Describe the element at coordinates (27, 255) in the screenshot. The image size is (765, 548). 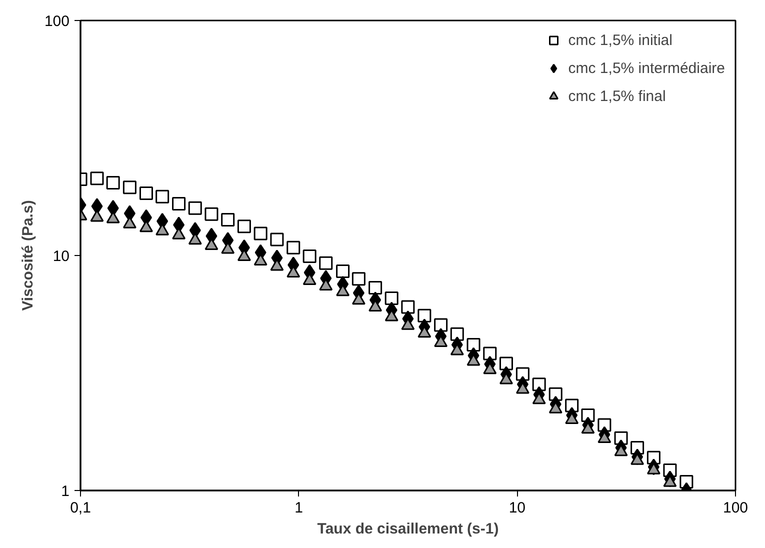
I see `y-axis-title: Viscosité (Pa.s)` at that location.